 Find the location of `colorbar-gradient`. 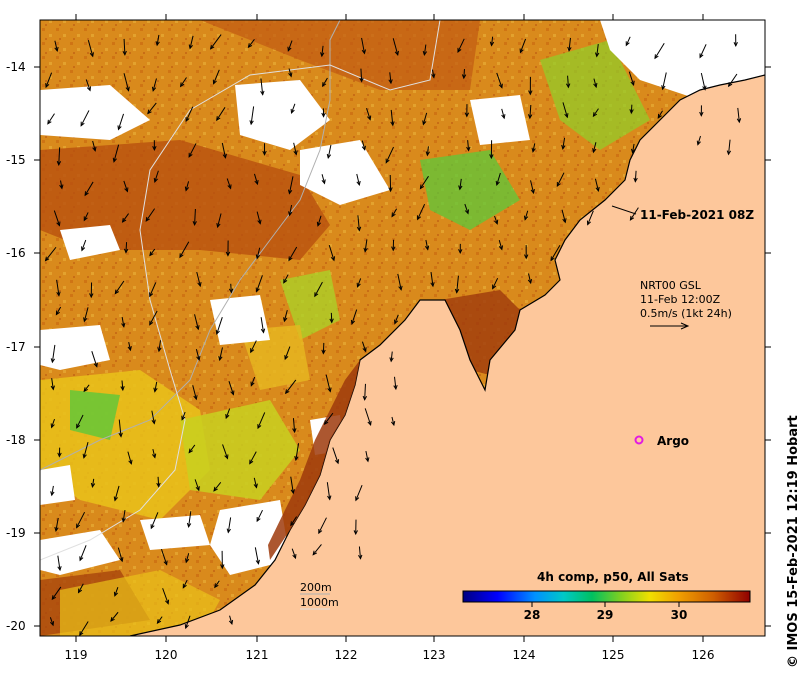

colorbar-gradient is located at coordinates (606, 596).